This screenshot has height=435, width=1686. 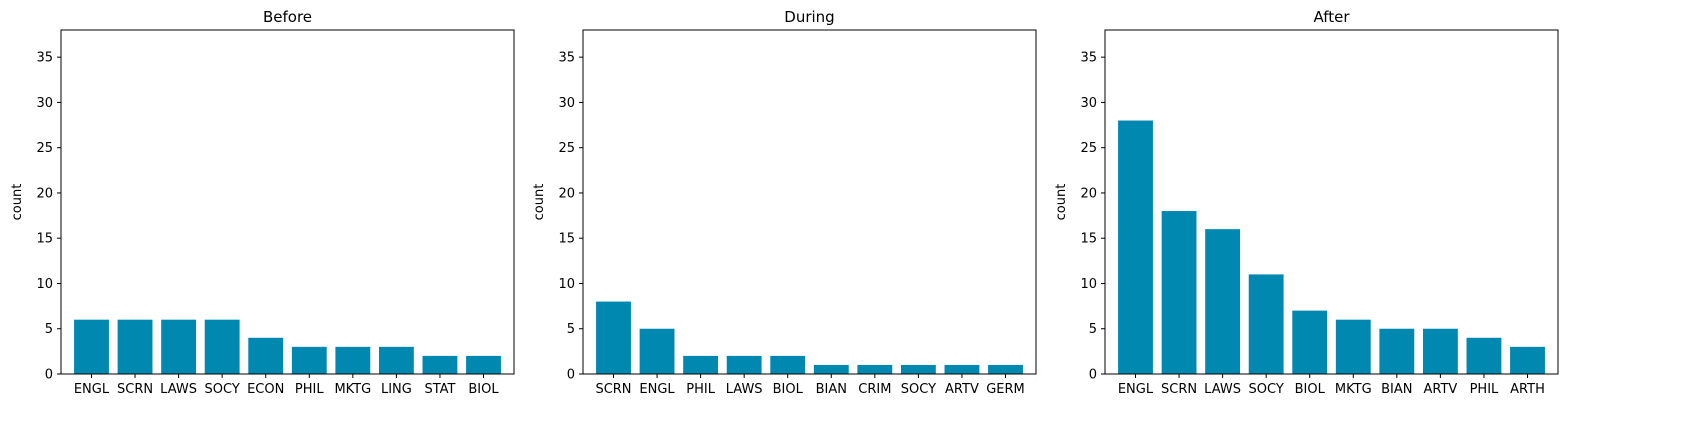 What do you see at coordinates (1527, 389) in the screenshot?
I see `x-tick-label: ARTH` at bounding box center [1527, 389].